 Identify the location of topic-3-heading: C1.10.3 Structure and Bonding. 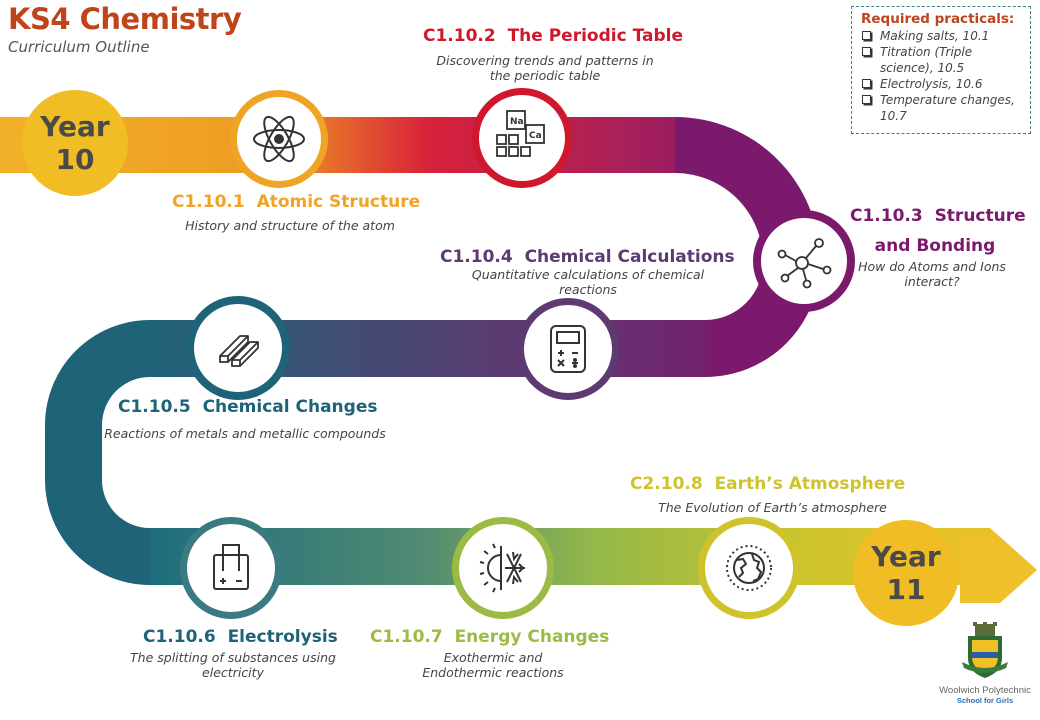
(938, 231).